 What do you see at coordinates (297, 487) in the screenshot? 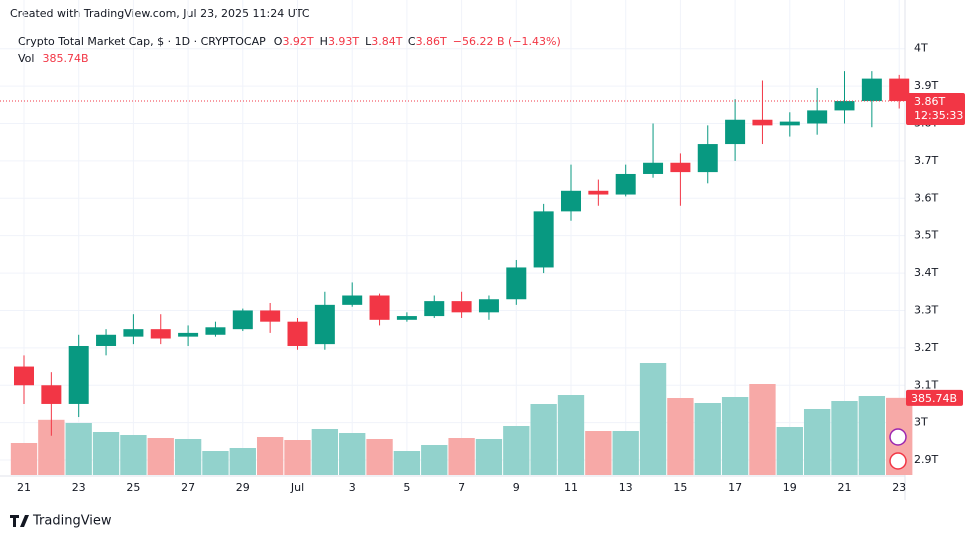
I see `x-tick-label: Jul` at bounding box center [297, 487].